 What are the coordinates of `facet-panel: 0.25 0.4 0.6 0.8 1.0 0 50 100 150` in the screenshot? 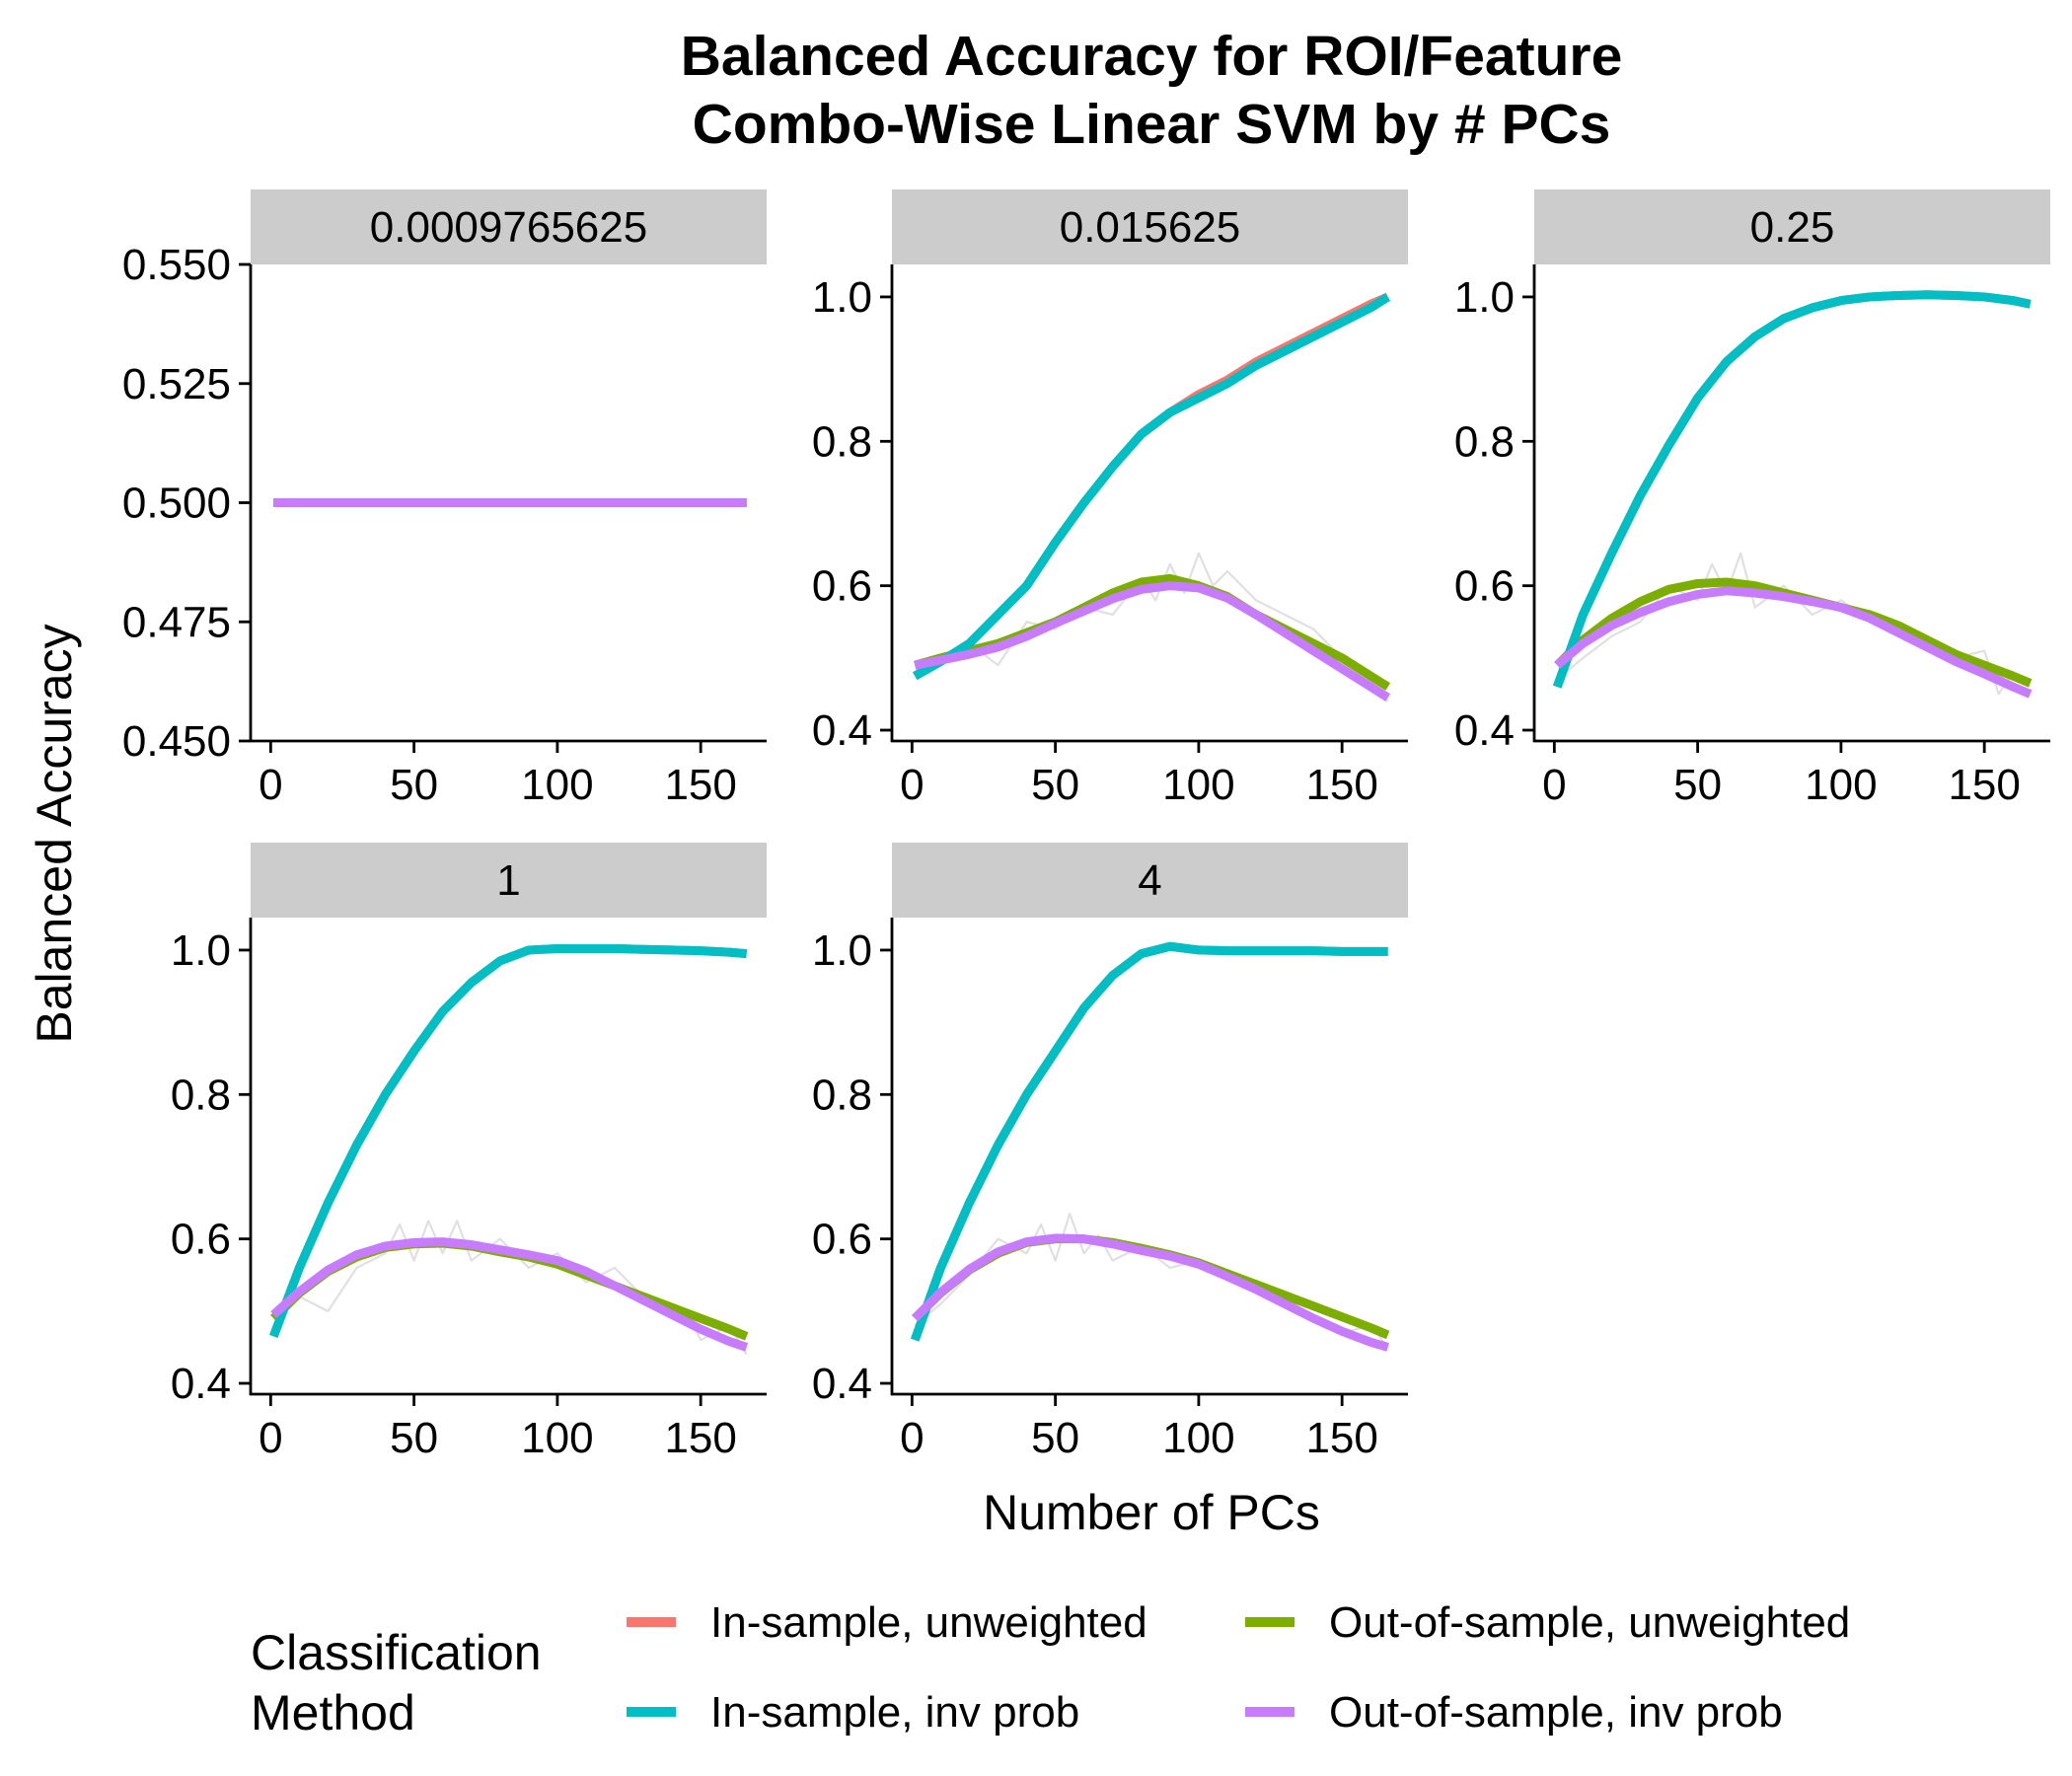 It's located at (1752, 499).